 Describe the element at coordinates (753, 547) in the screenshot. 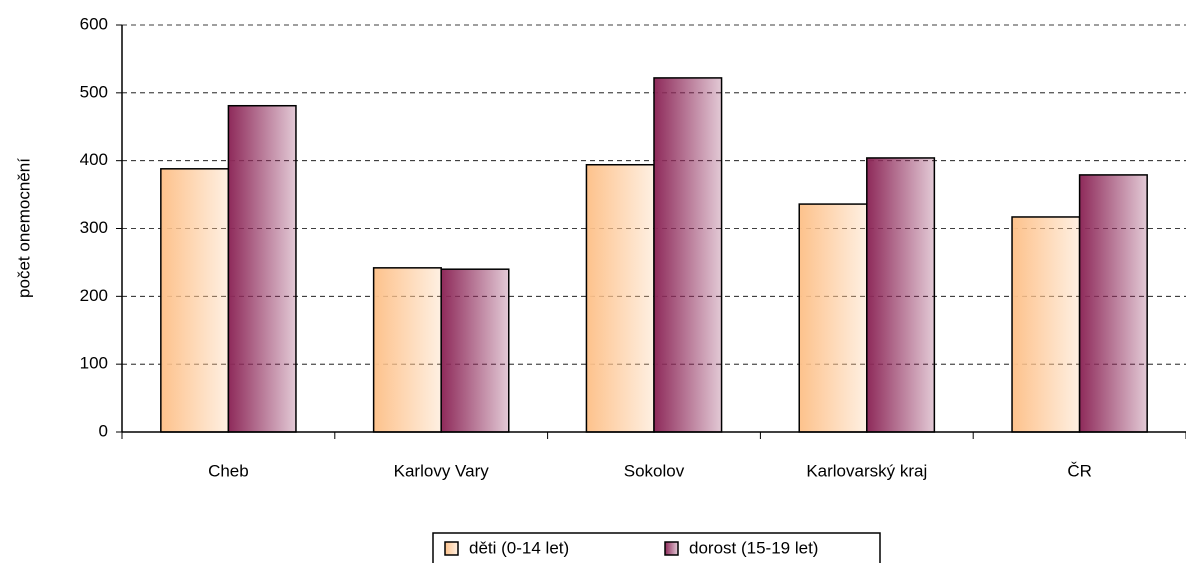

I see `legend-label: dorost (15-19 let)` at that location.